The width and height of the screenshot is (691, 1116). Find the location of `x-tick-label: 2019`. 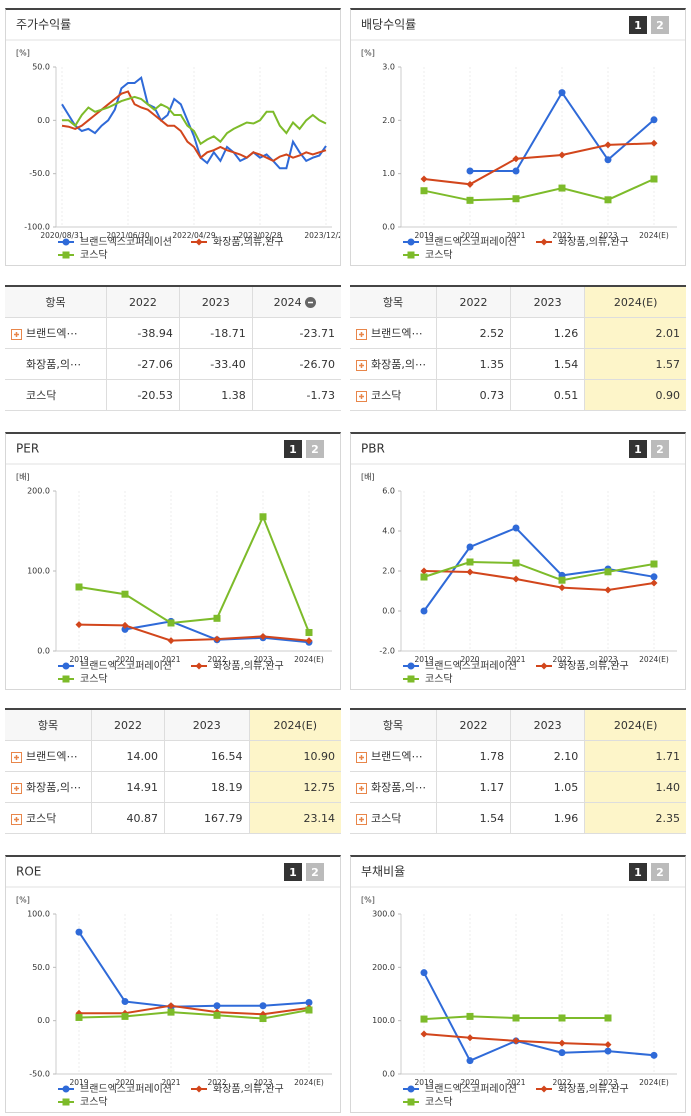

x-tick-label: 2019 is located at coordinates (423, 235).